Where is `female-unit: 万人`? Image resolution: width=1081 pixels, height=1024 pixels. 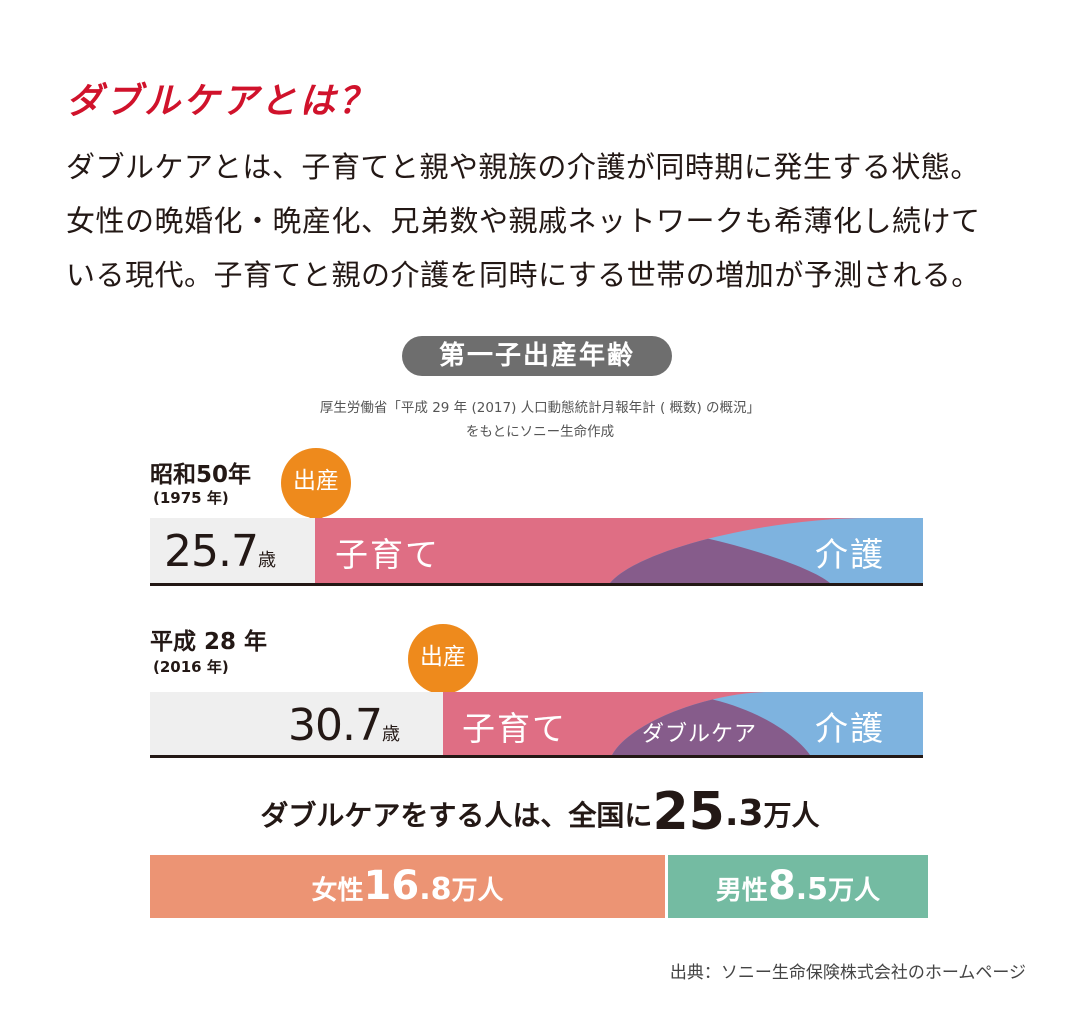
female-unit: 万人 is located at coordinates (477, 891).